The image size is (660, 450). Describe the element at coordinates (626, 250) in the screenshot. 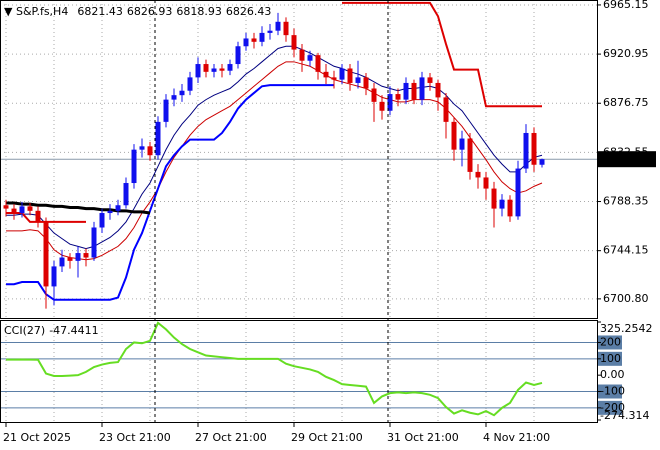

I see `y-tick-label: 6744.15` at that location.